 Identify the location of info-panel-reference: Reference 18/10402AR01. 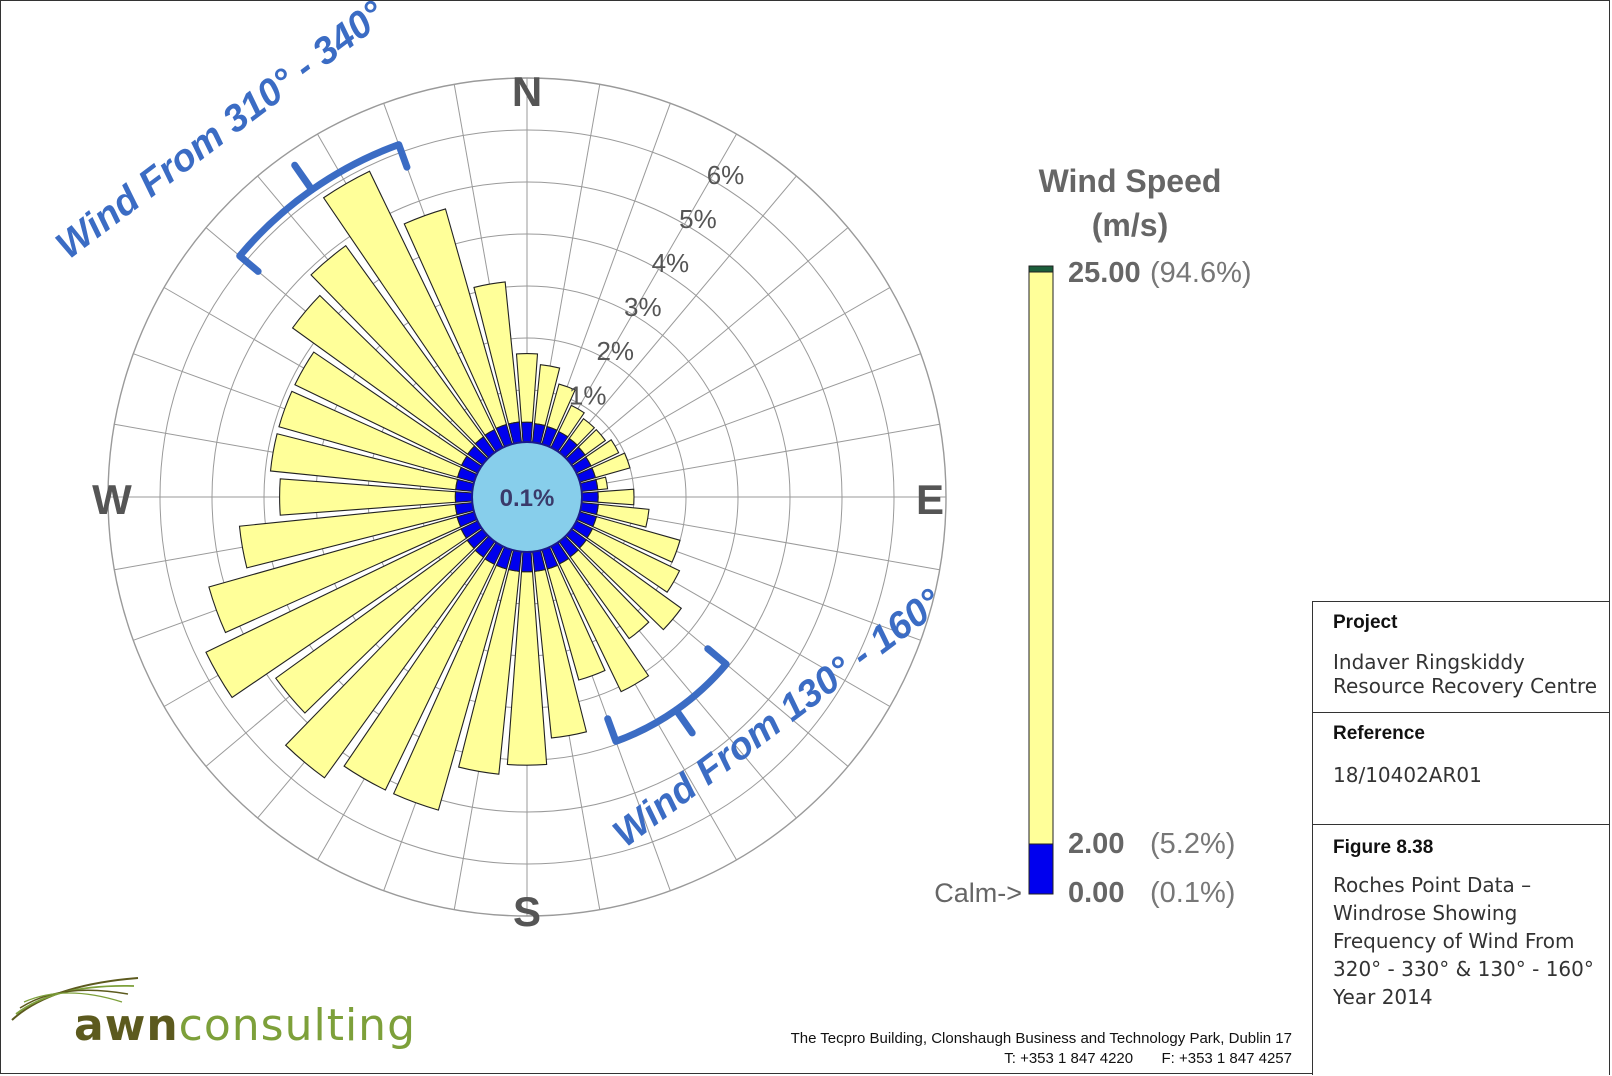
(1461, 768).